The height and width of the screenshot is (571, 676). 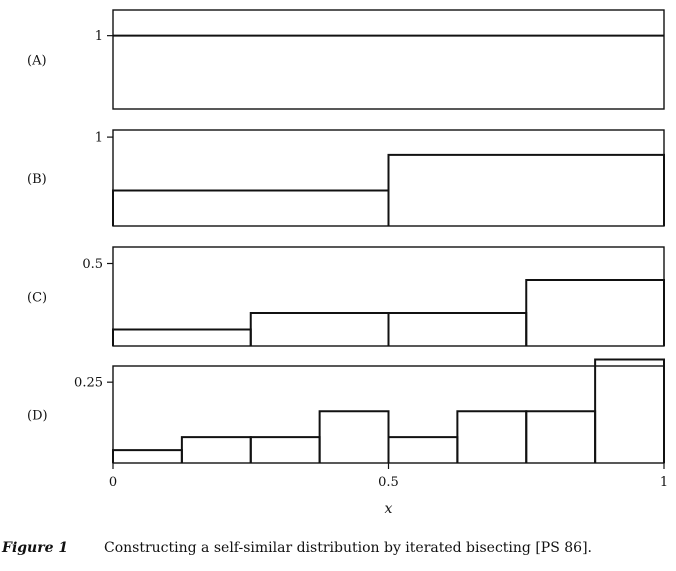 I want to click on panel-label-b: (B), so click(x=37, y=179).